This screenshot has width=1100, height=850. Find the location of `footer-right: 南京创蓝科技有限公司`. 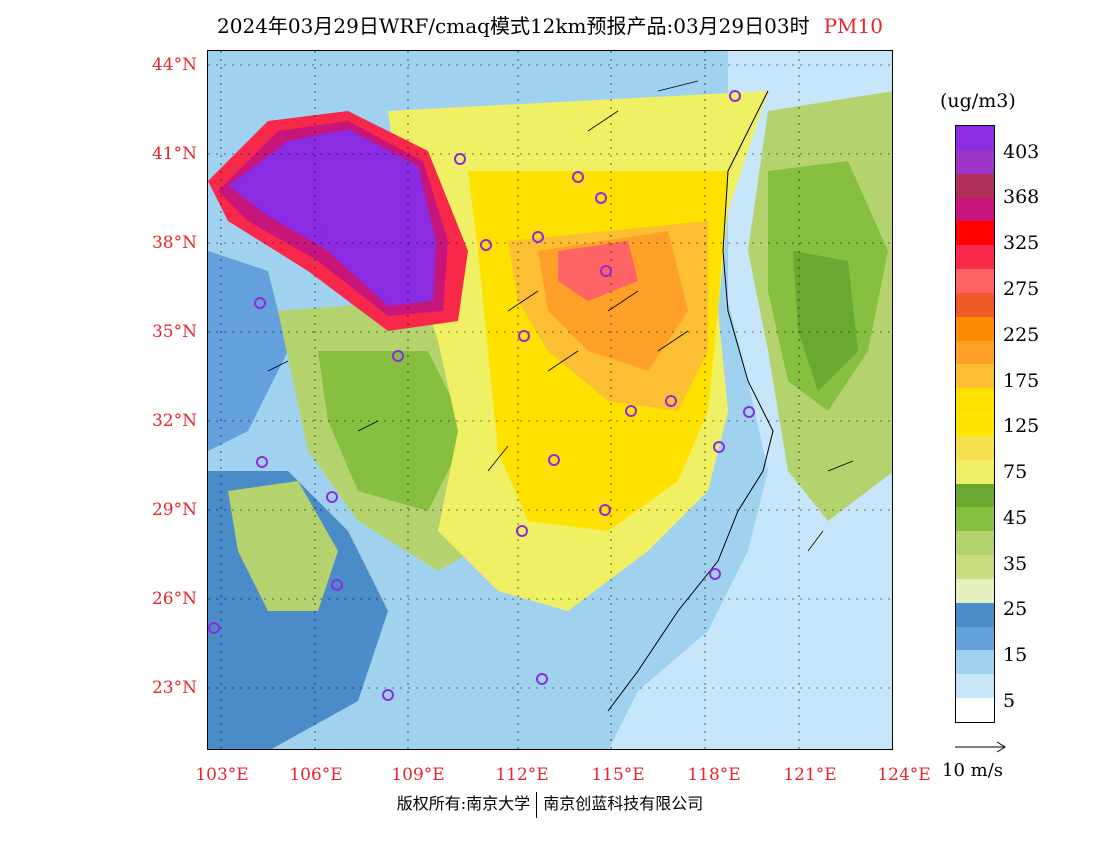

footer-right: 南京创蓝科技有限公司 is located at coordinates (623, 803).